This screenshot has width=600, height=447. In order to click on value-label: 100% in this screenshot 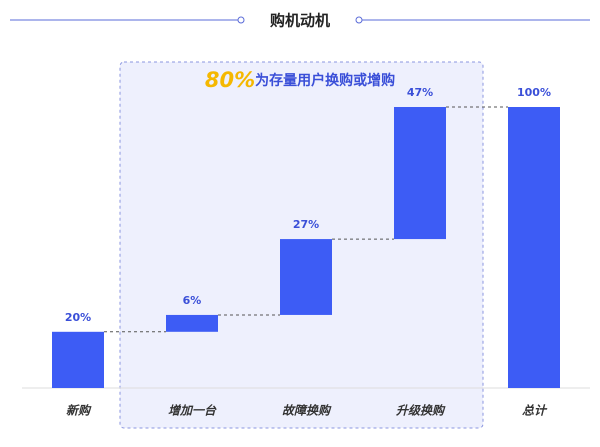, I will do `click(534, 92)`.